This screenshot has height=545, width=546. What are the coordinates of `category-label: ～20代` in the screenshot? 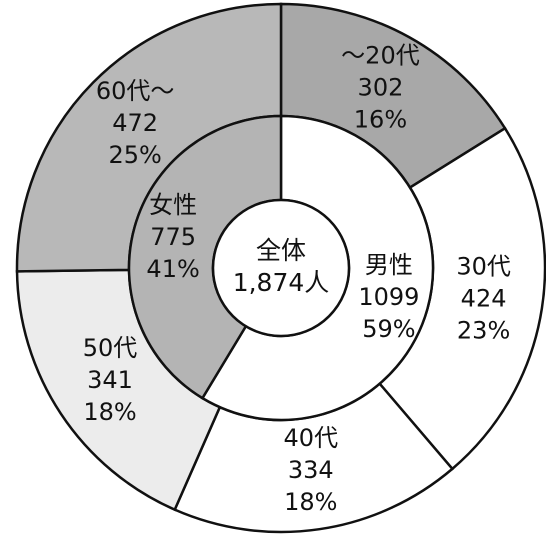 It's located at (380, 56).